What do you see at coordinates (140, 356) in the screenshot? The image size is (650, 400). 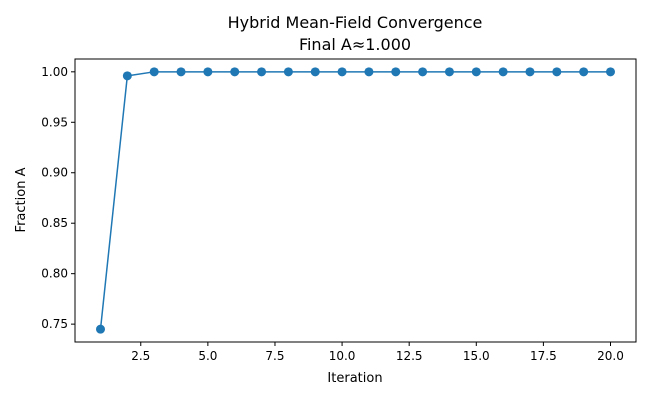 I see `x-tick-label: 2.5` at bounding box center [140, 356].